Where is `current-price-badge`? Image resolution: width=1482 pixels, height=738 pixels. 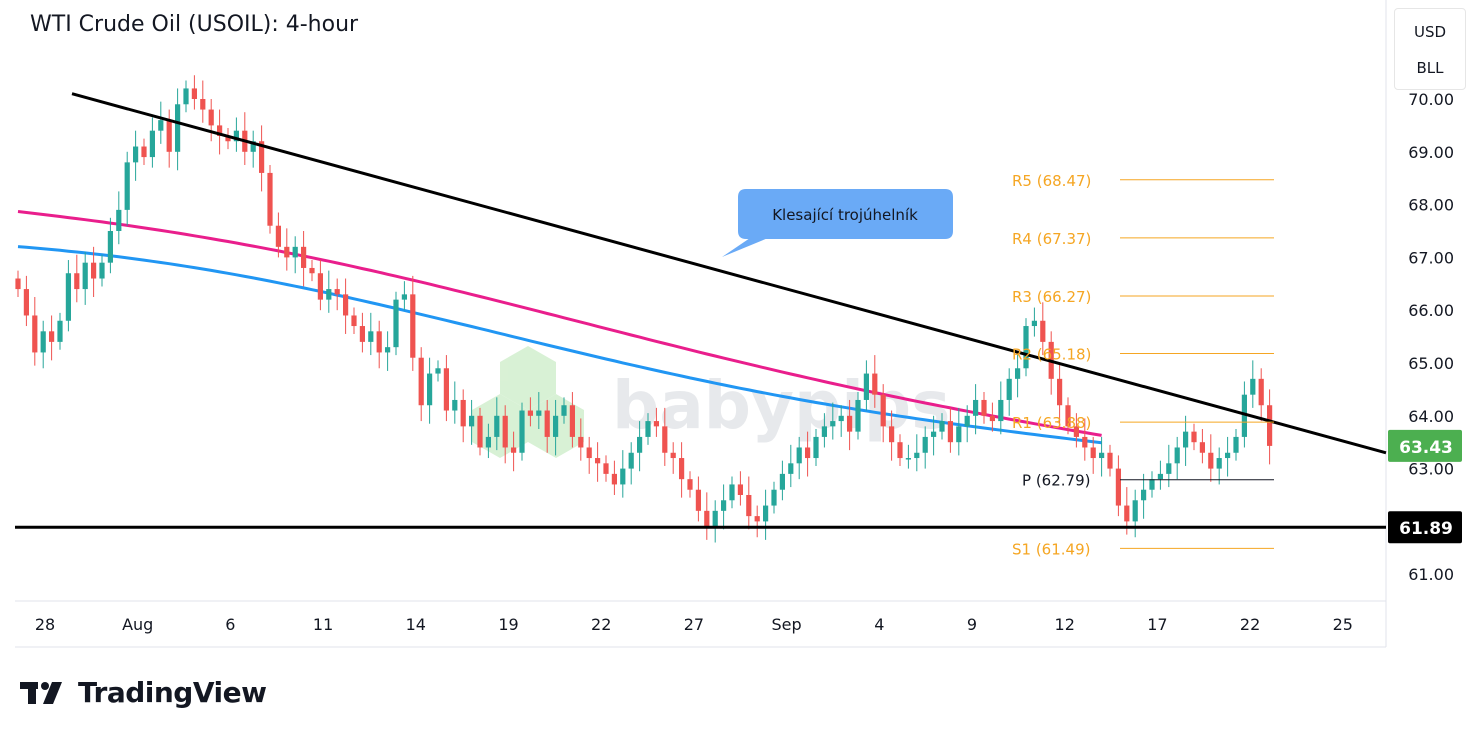
current-price-badge is located at coordinates (1425, 445).